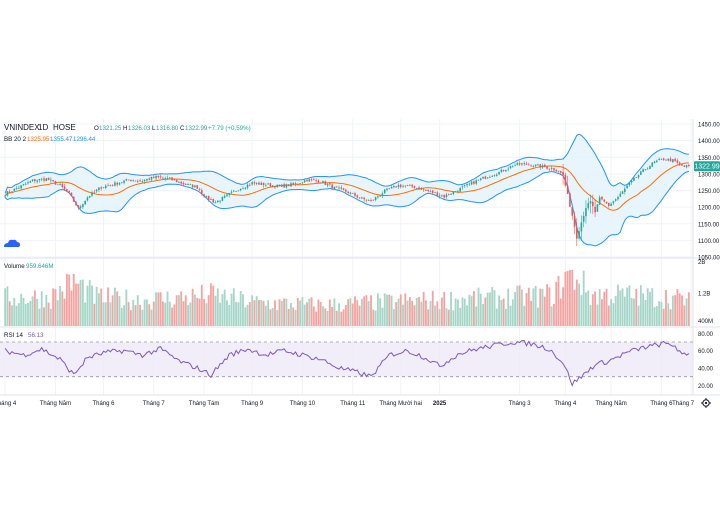 This screenshot has width=720, height=530. Describe the element at coordinates (24, 335) in the screenshot. I see `legend-rsi: RSI 14 56.13` at that location.